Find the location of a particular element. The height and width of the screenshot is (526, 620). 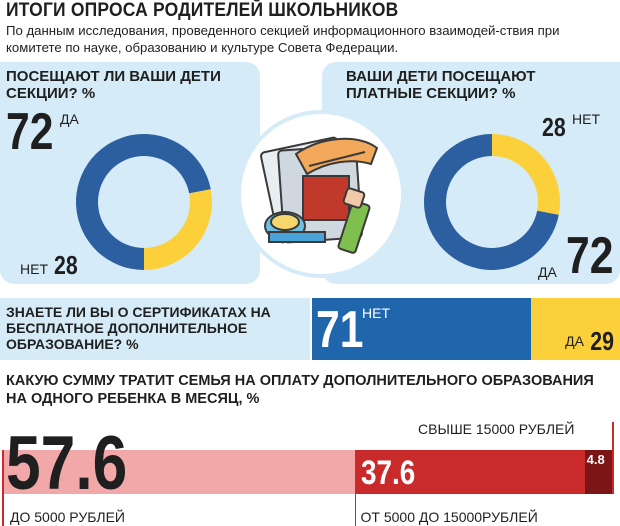

certificates-yes-bar: ДА 29 is located at coordinates (575, 329).